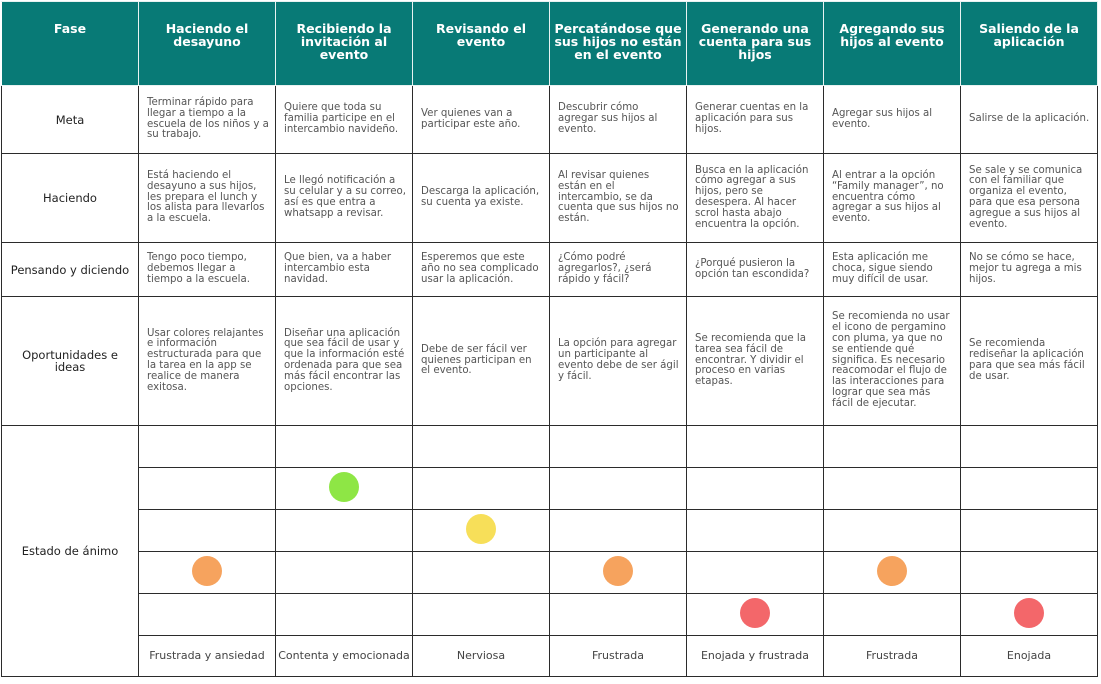 Image resolution: width=1101 pixels, height=684 pixels. What do you see at coordinates (70, 361) in the screenshot?
I see `oportunidades-label: Oportunidades e ideas` at bounding box center [70, 361].